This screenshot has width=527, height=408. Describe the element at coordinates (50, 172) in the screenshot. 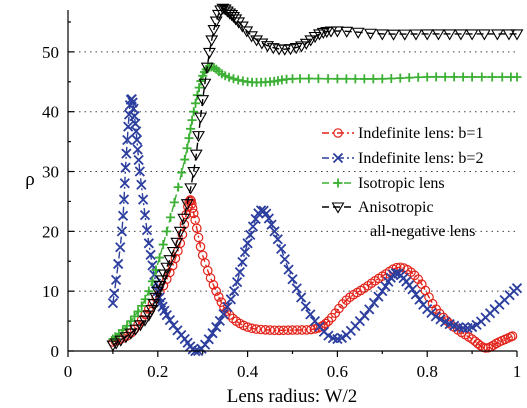

I see `y-tick-label: 30` at that location.